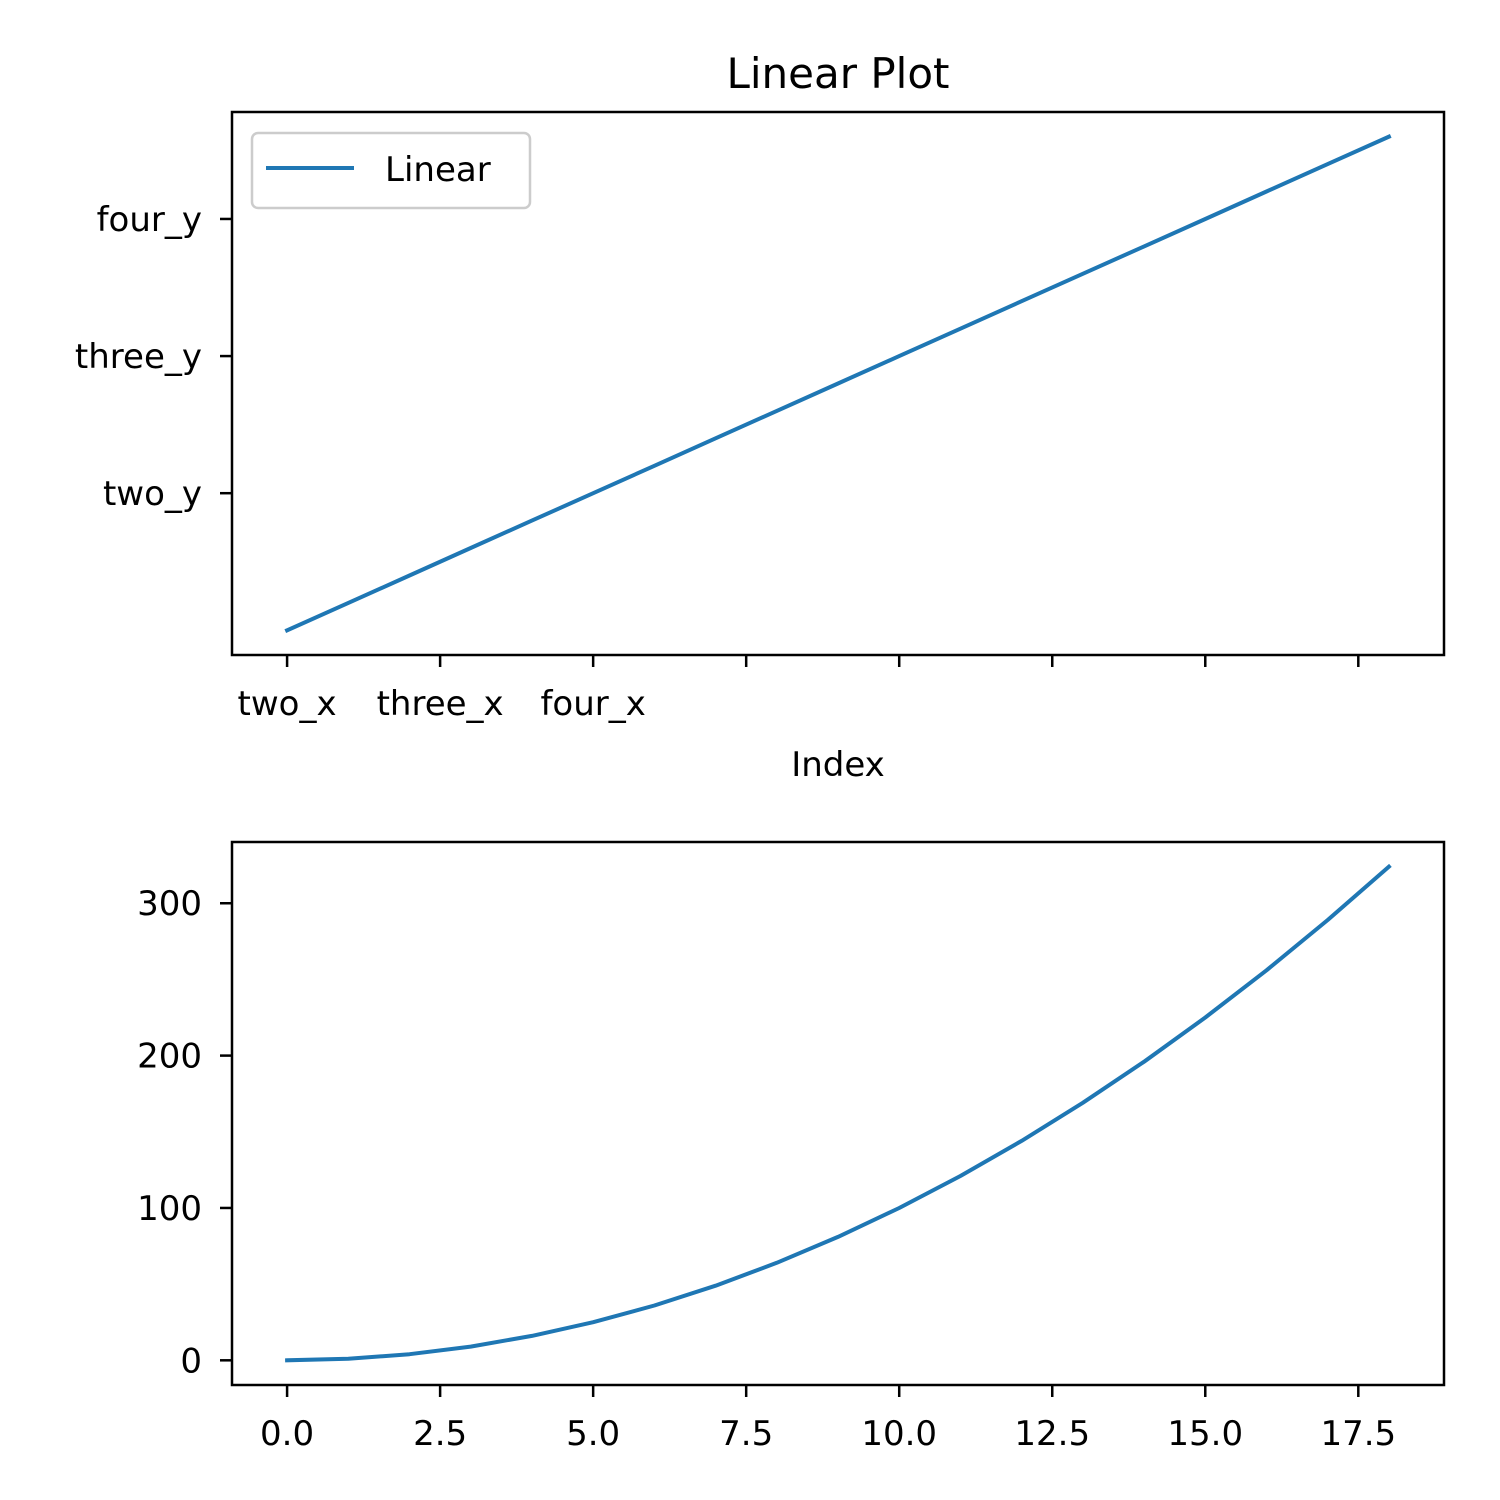  I want to click on x-axis-label: Index, so click(838, 765).